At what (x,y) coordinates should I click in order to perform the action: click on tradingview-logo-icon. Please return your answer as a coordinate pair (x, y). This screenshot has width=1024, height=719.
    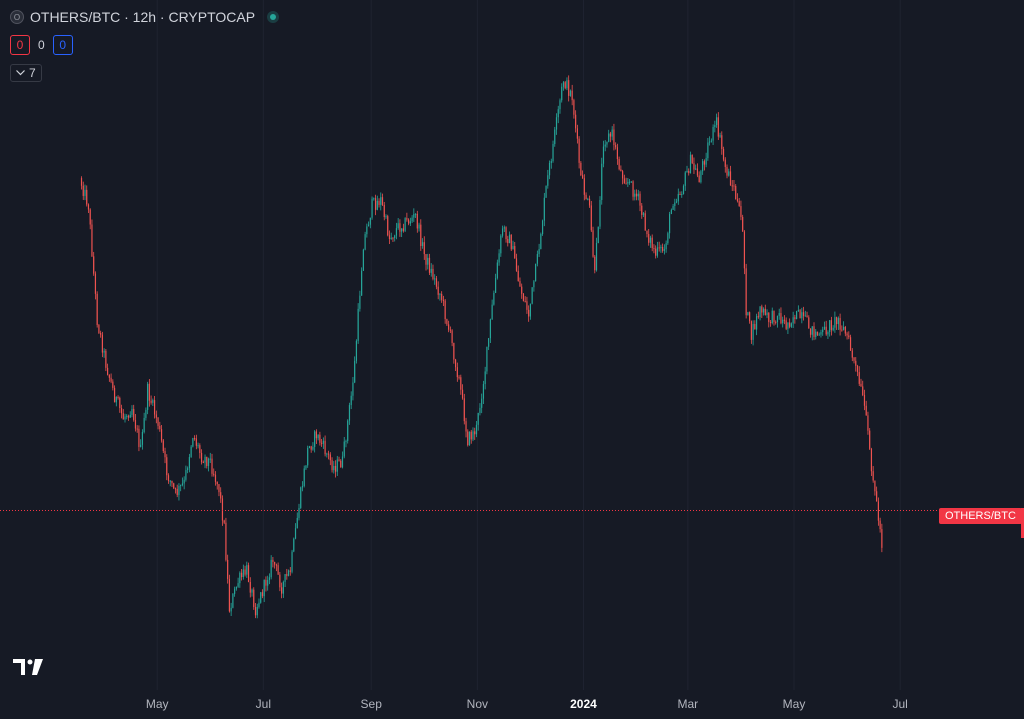
    Looking at the image, I should click on (29, 668).